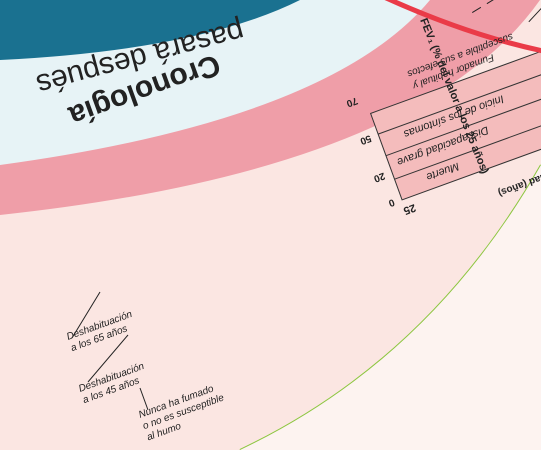 Image resolution: width=541 pixels, height=450 pixels. Describe the element at coordinates (144, 399) in the screenshot. I see `never-pointer` at that location.